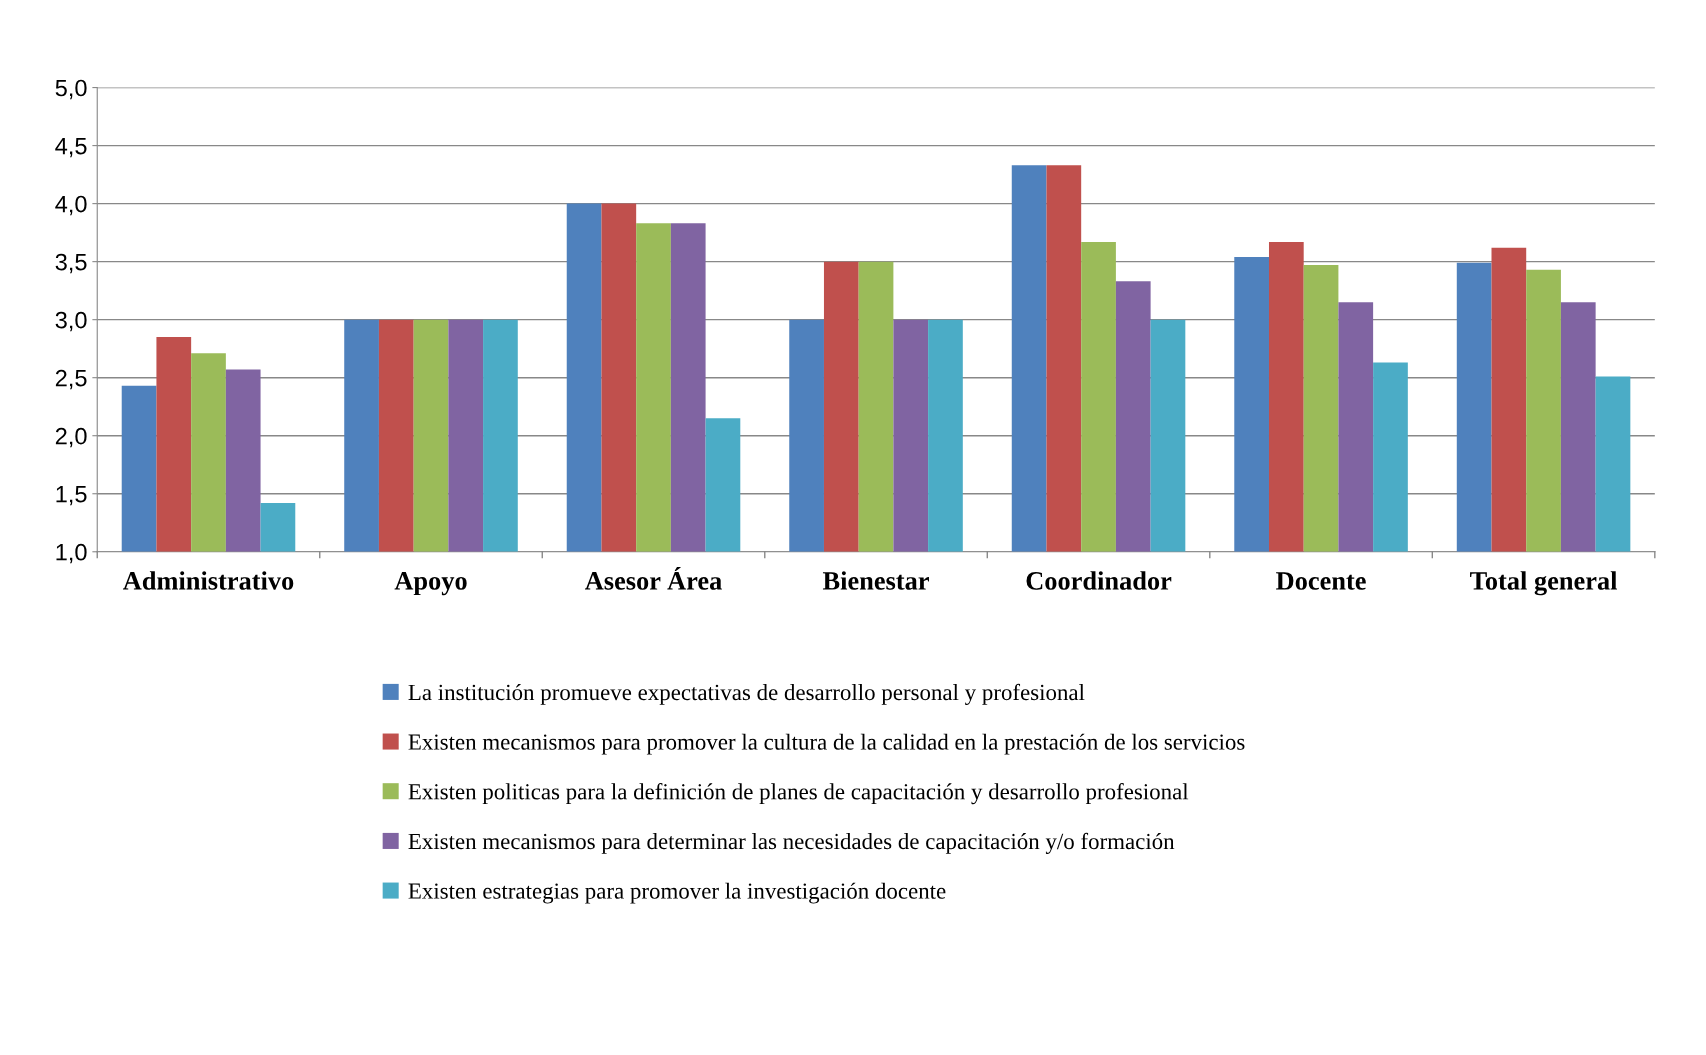 This screenshot has width=1706, height=1055. Describe the element at coordinates (653, 578) in the screenshot. I see `x-tick-label: Asesor Área` at that location.